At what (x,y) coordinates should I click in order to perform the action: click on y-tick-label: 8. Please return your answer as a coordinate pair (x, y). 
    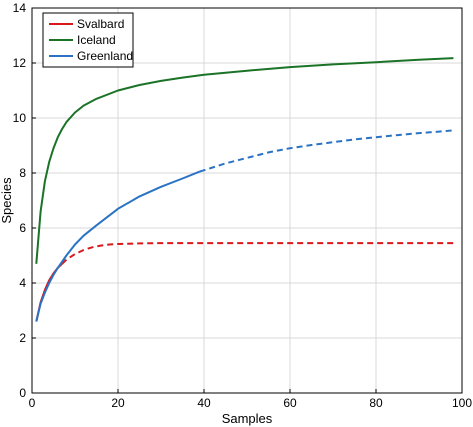
    Looking at the image, I should click on (22, 173).